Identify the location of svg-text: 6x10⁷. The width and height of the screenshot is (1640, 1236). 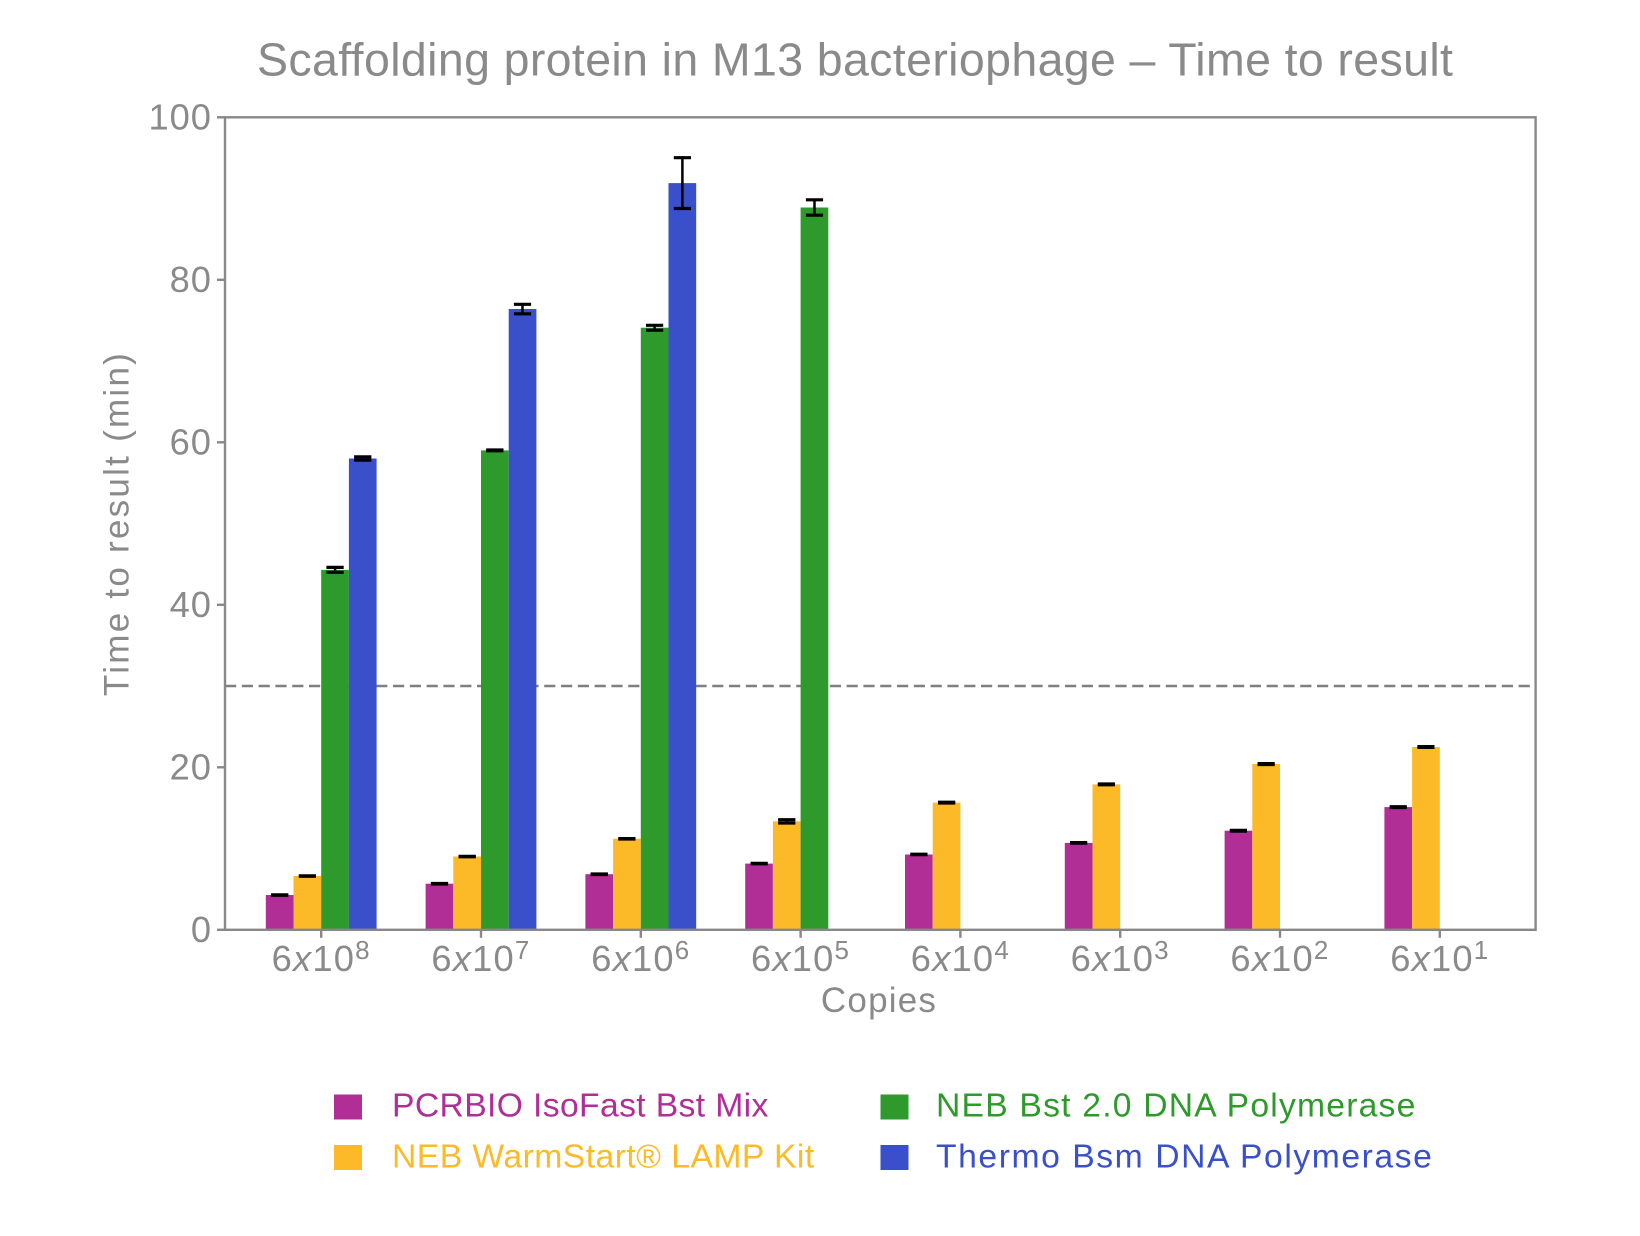
(480, 957).